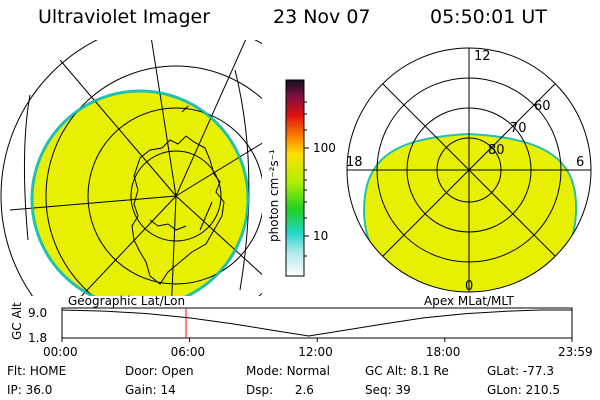 The image size is (600, 400). I want to click on dsp-key: Dsp:, so click(260, 390).